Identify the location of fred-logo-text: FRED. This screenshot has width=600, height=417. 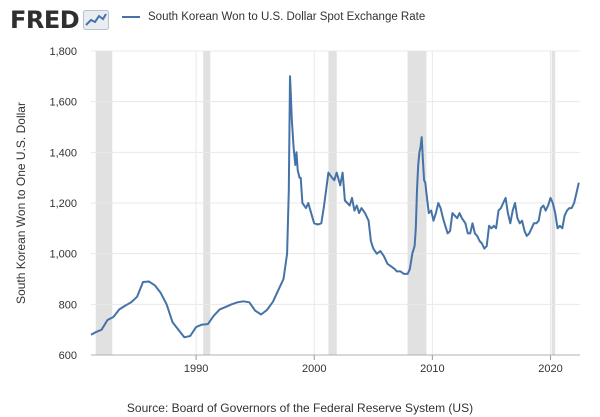
(45, 20).